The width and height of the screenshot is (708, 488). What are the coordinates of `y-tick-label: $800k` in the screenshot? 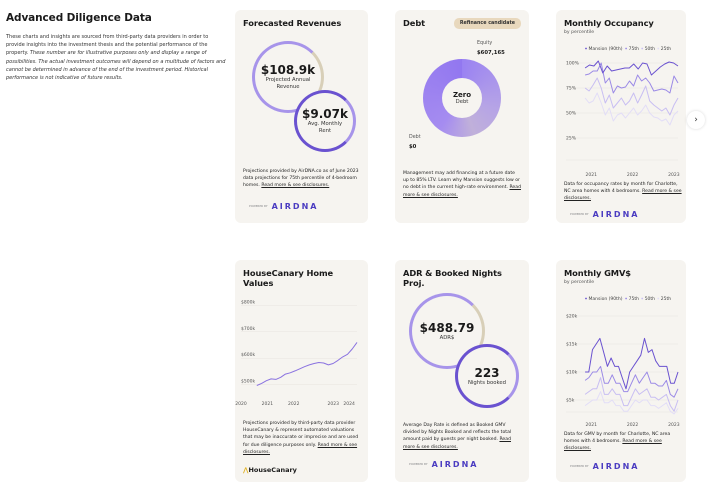 It's located at (248, 302).